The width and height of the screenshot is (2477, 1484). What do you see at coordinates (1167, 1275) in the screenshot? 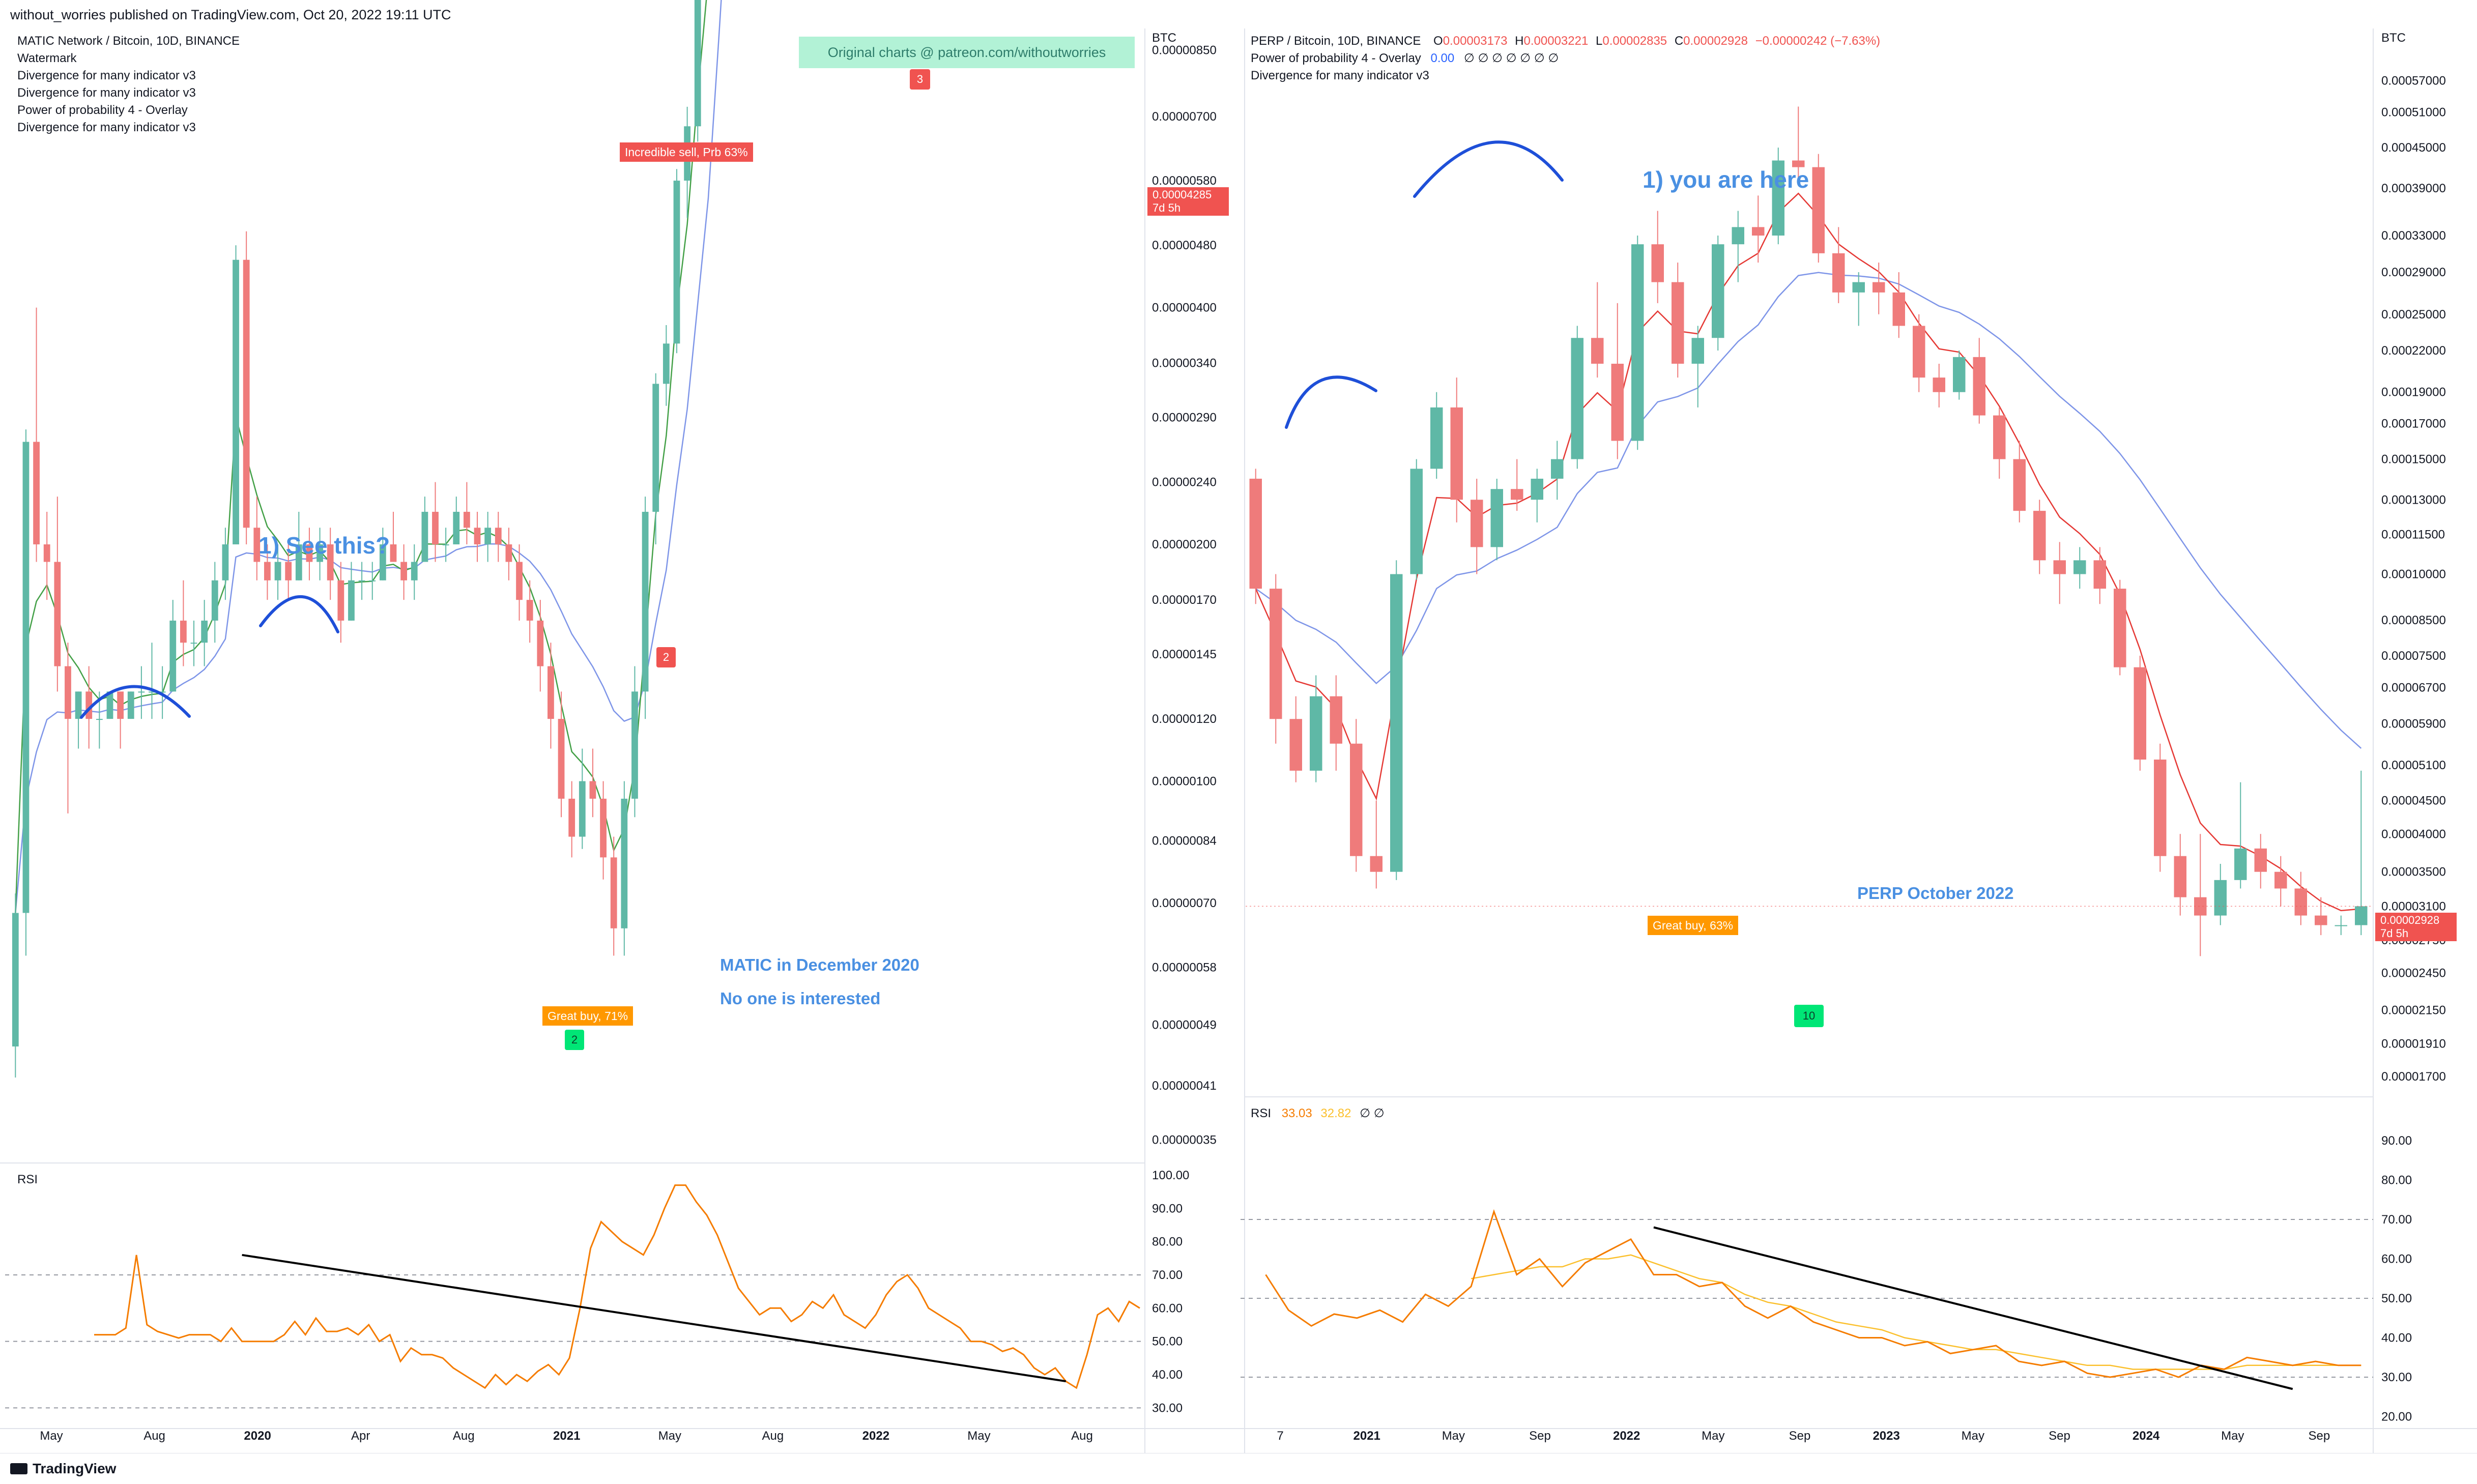
I see `left-rsi-tick: 70.00` at bounding box center [1167, 1275].